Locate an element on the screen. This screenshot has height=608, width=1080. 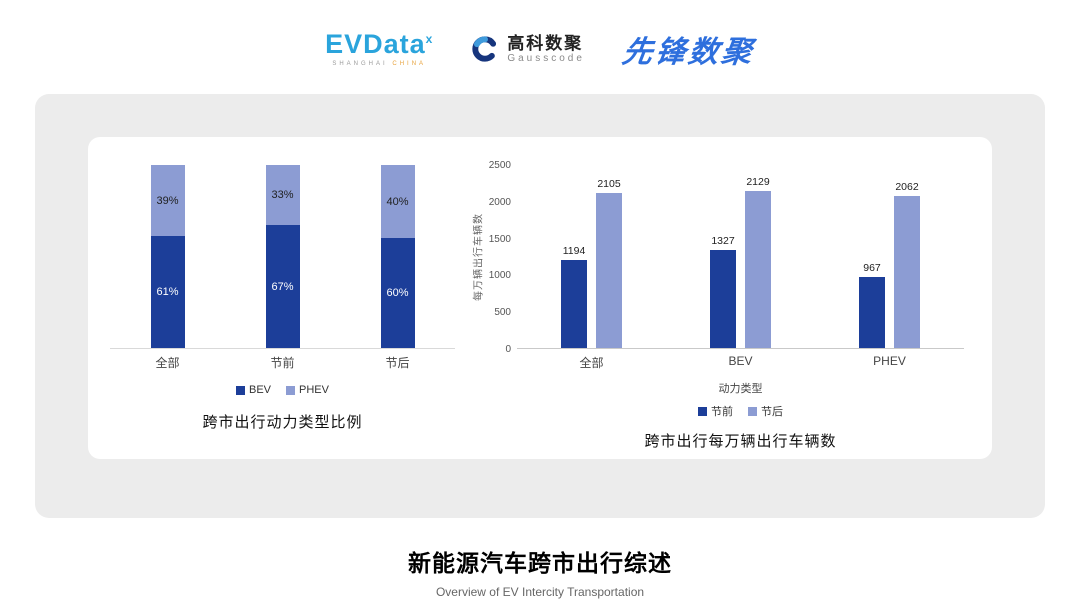
bev-segment: 67% is located at coordinates (282, 286).